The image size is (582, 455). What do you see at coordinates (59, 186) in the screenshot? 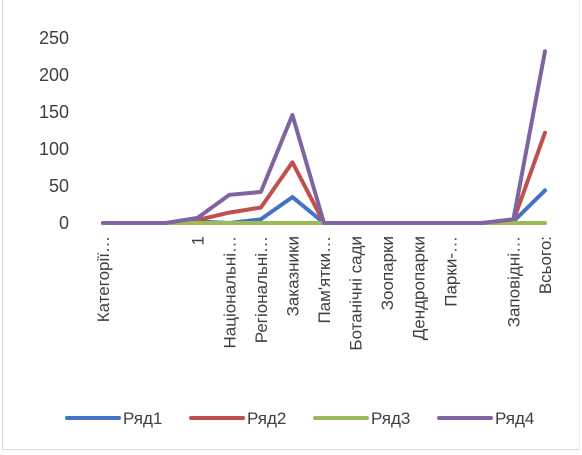
I see `y-tick-label: 50` at bounding box center [59, 186].